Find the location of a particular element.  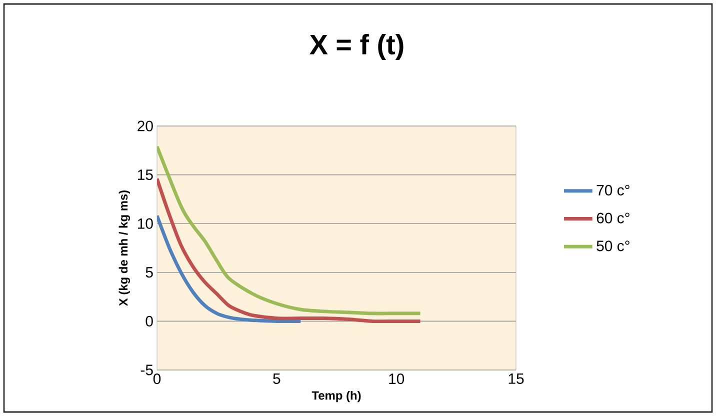

x-tick-label: 10 is located at coordinates (396, 379).